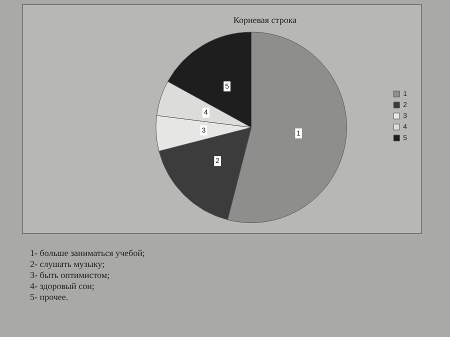  Describe the element at coordinates (50, 297) in the screenshot. I see `text: 5- прочее.` at that location.